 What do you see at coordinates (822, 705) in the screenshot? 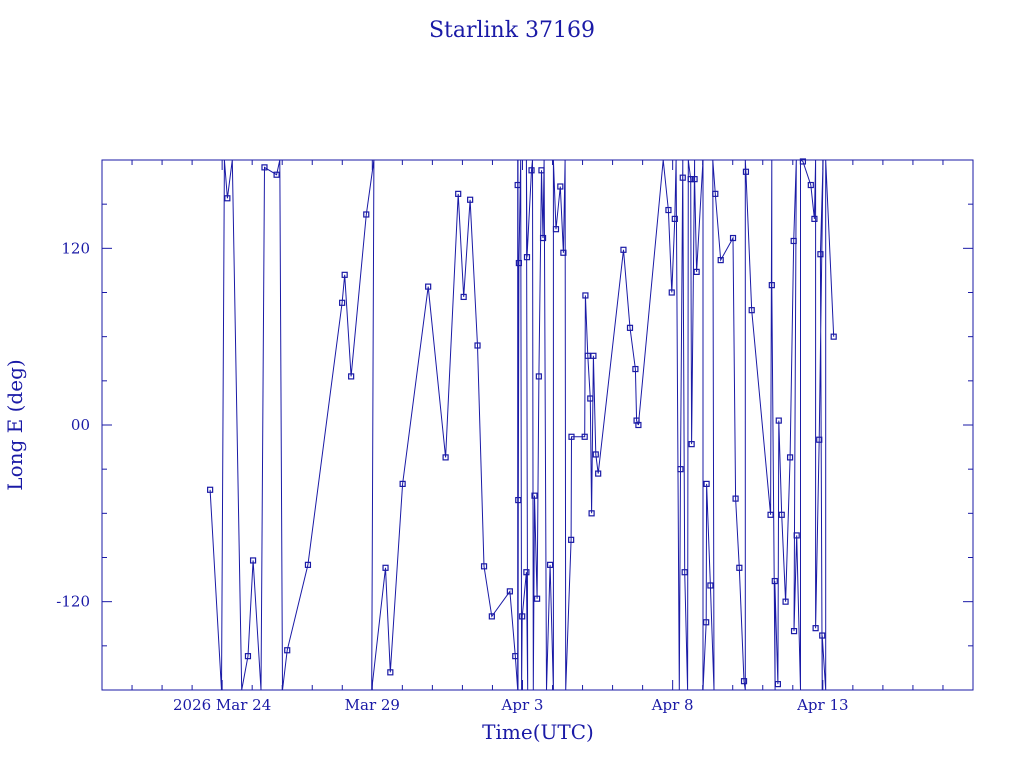
I see `x-tick-label: Apr 13` at bounding box center [822, 705].